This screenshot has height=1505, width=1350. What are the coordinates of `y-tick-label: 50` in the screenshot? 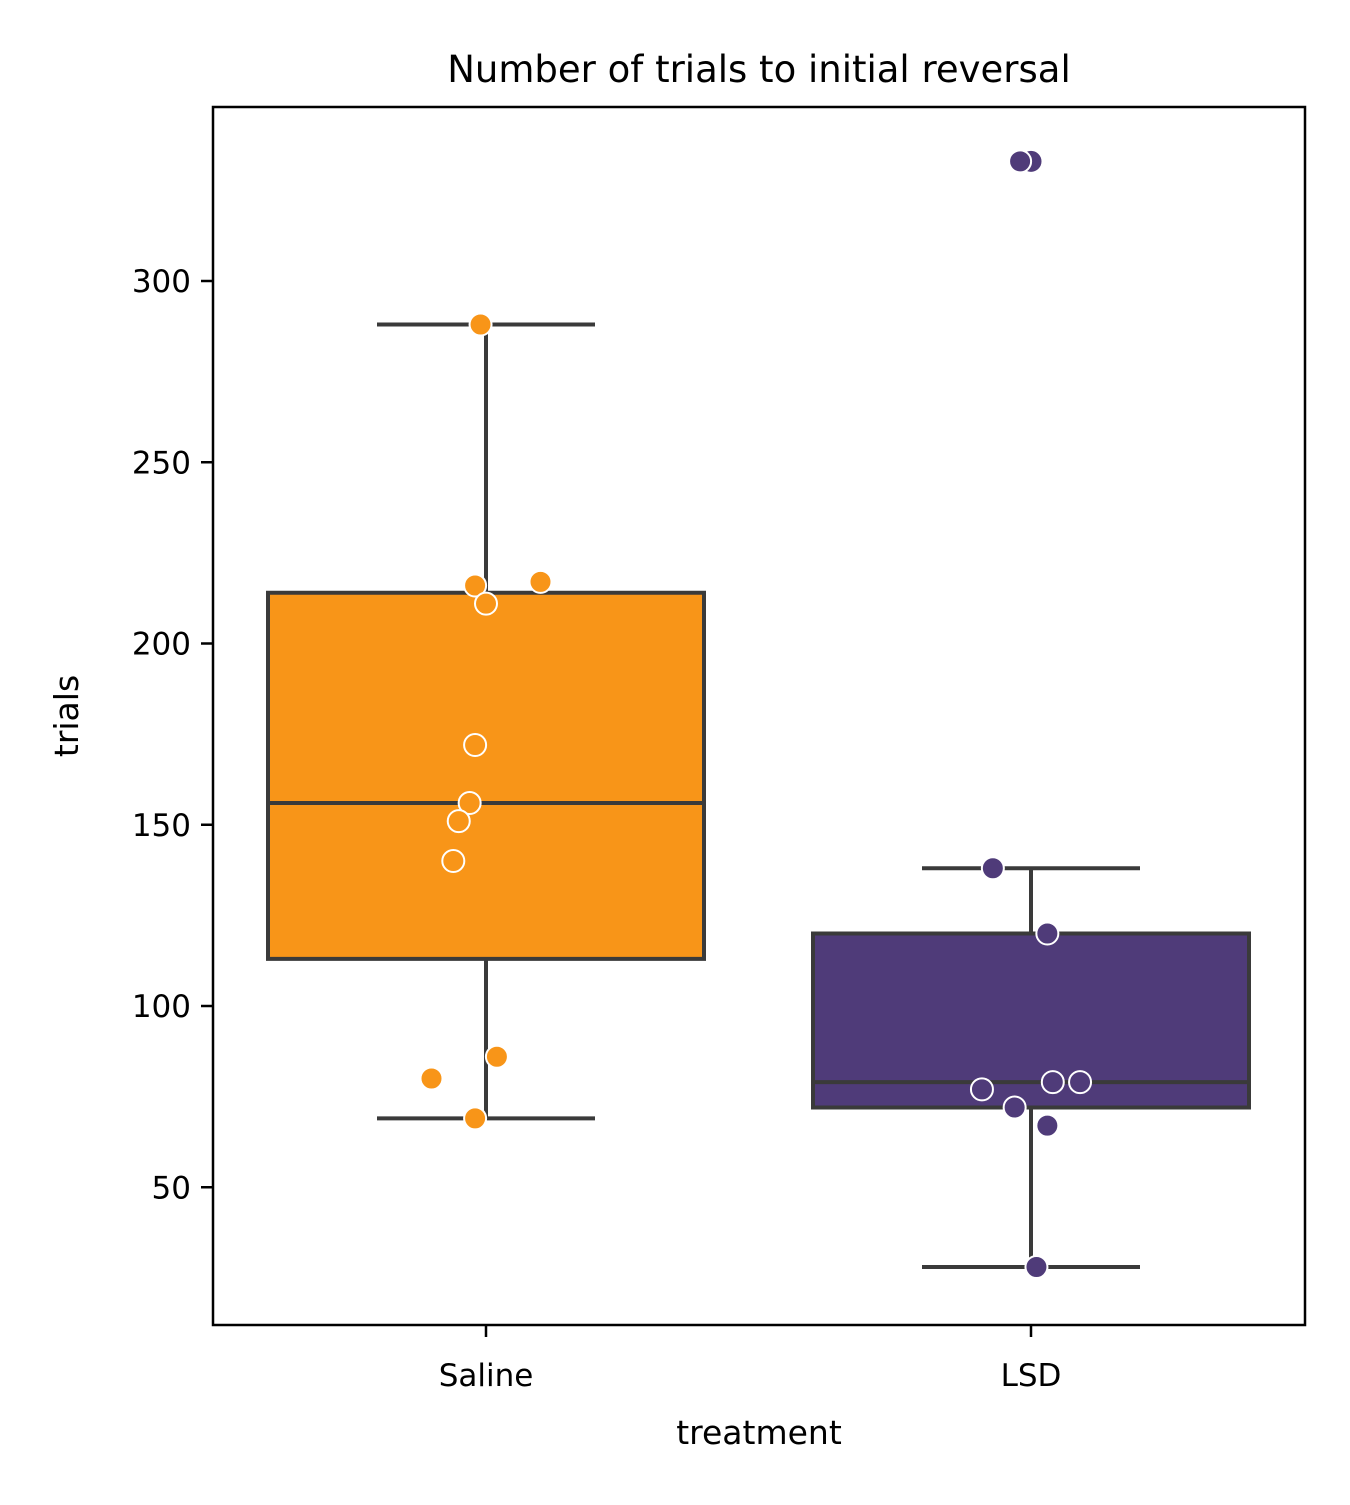 It's located at (171, 1188).